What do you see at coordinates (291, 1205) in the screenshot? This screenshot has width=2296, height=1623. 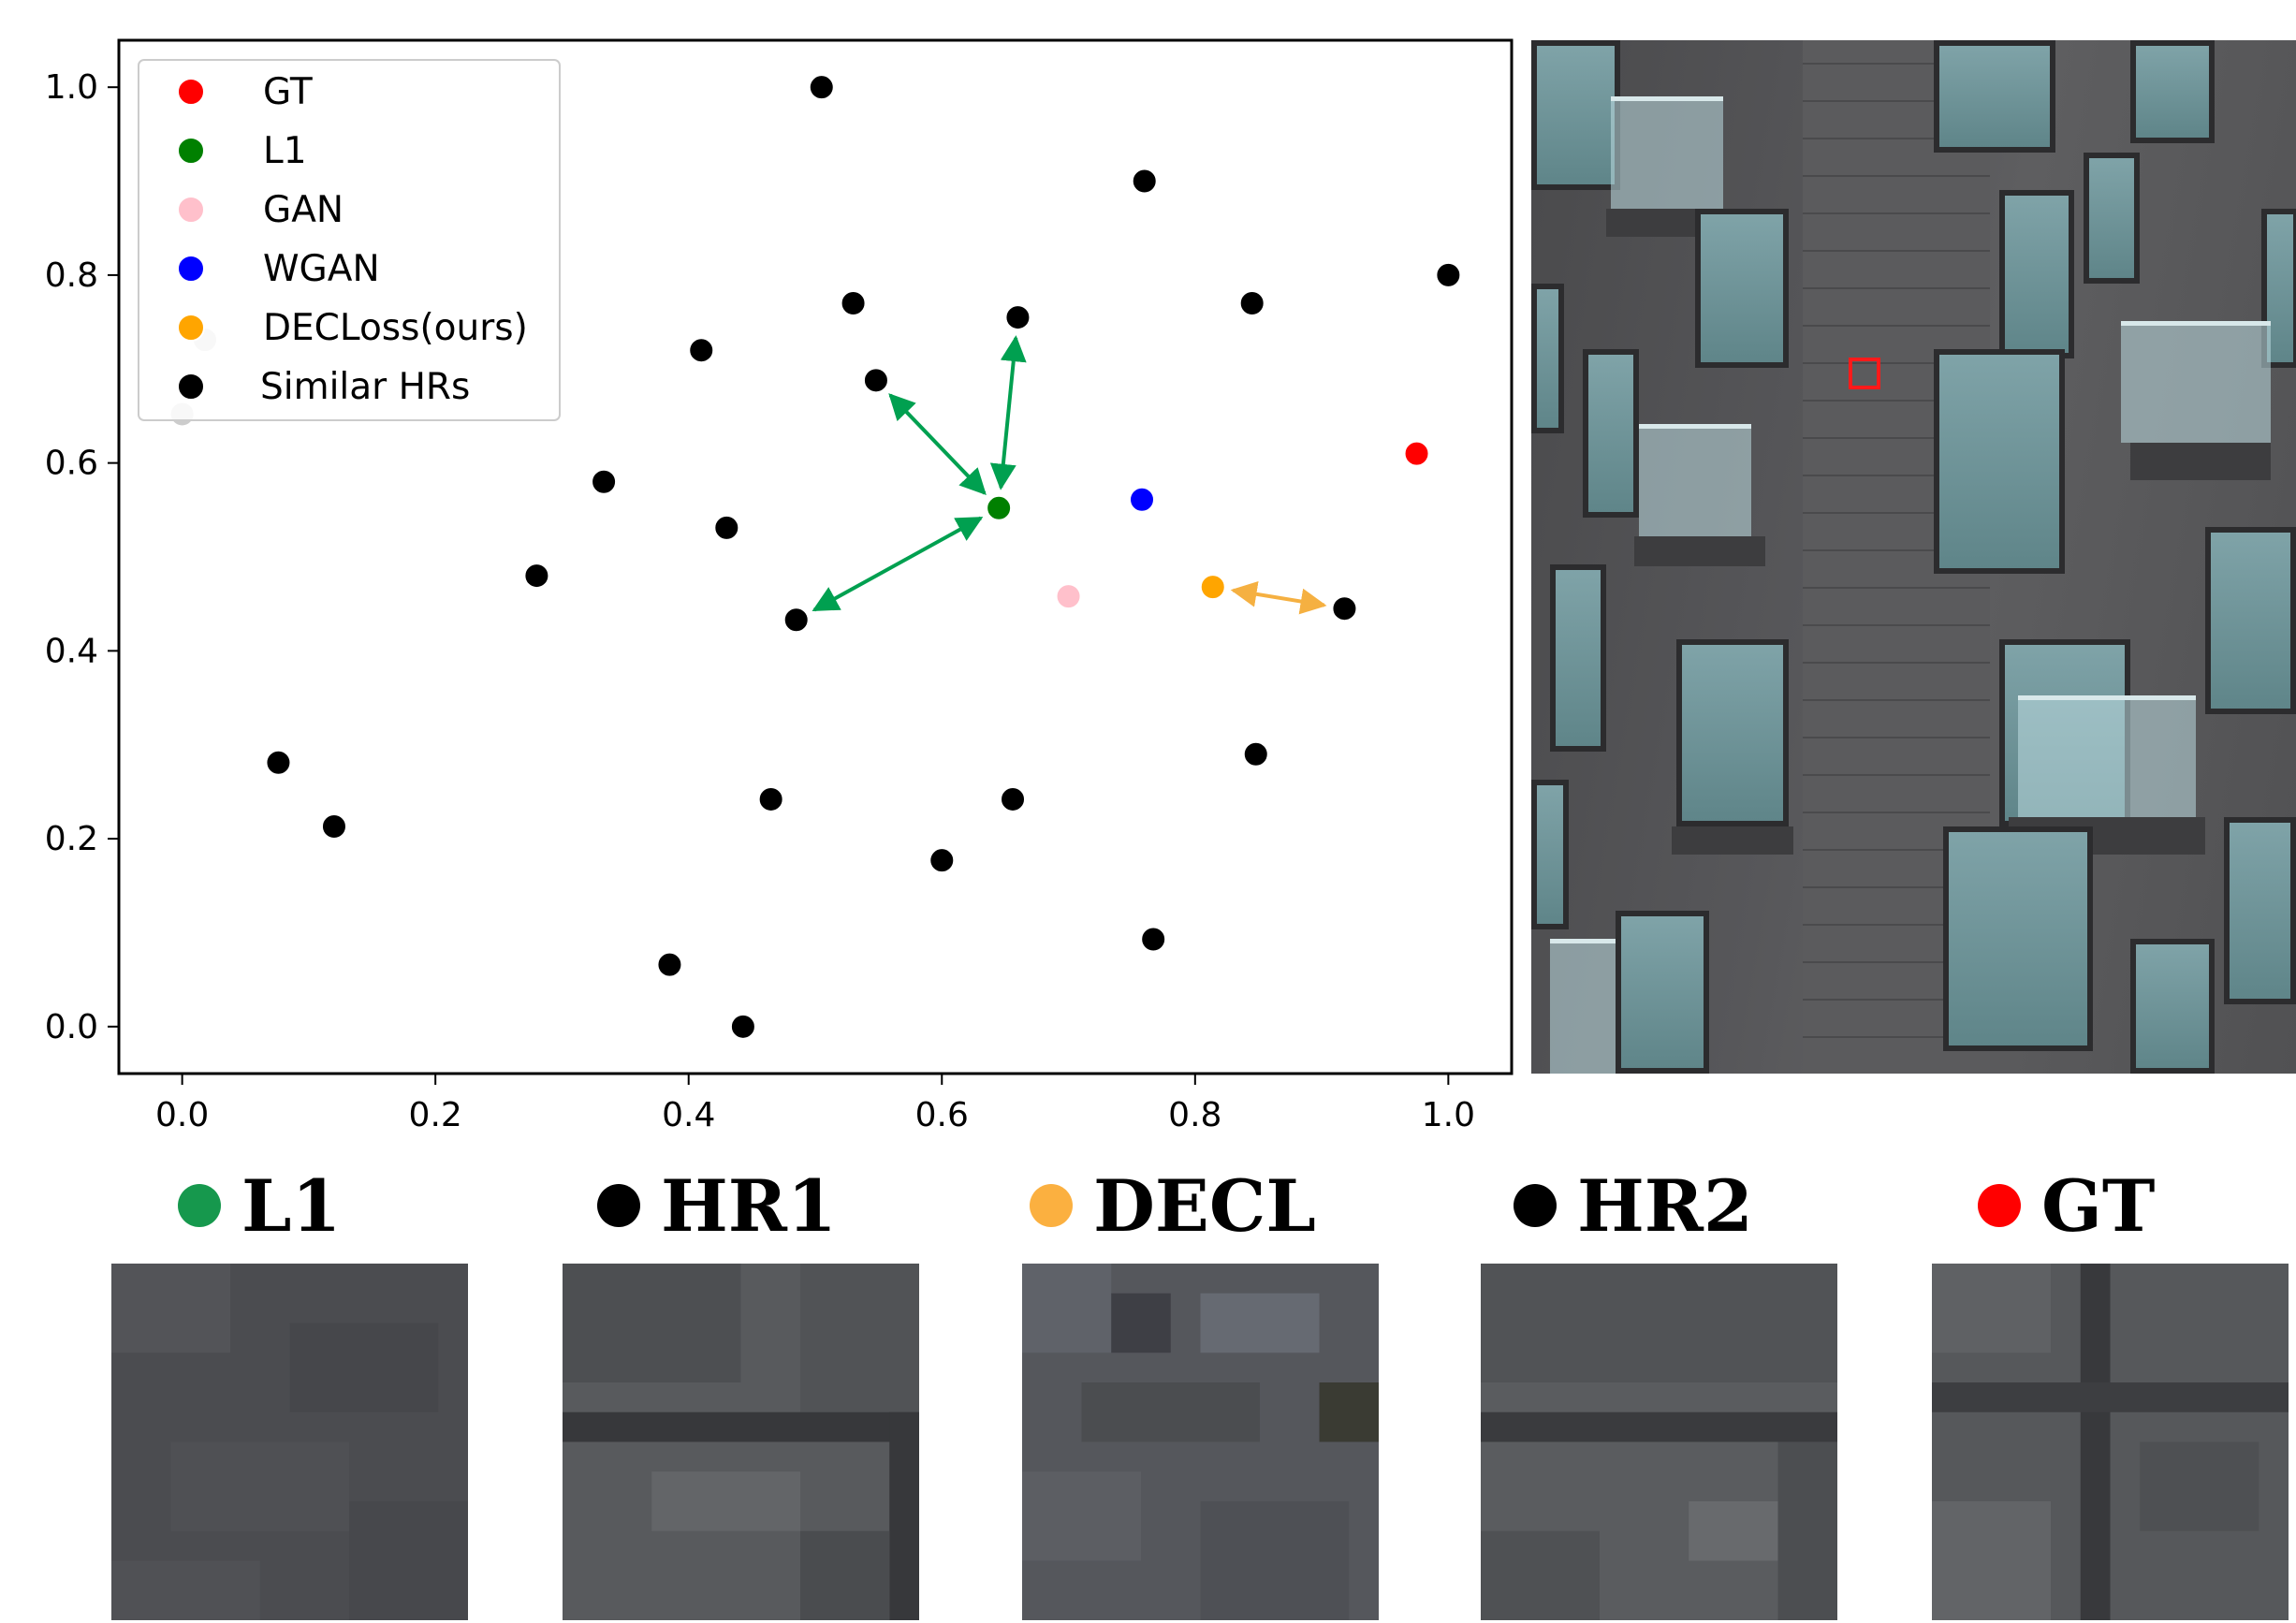 I see `patch-label-text: L1` at bounding box center [291, 1205].